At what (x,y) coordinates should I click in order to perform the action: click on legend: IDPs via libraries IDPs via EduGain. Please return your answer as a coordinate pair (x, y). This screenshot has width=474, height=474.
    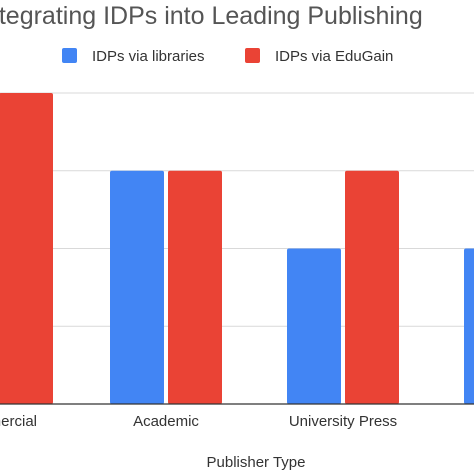
    Looking at the image, I should click on (227, 56).